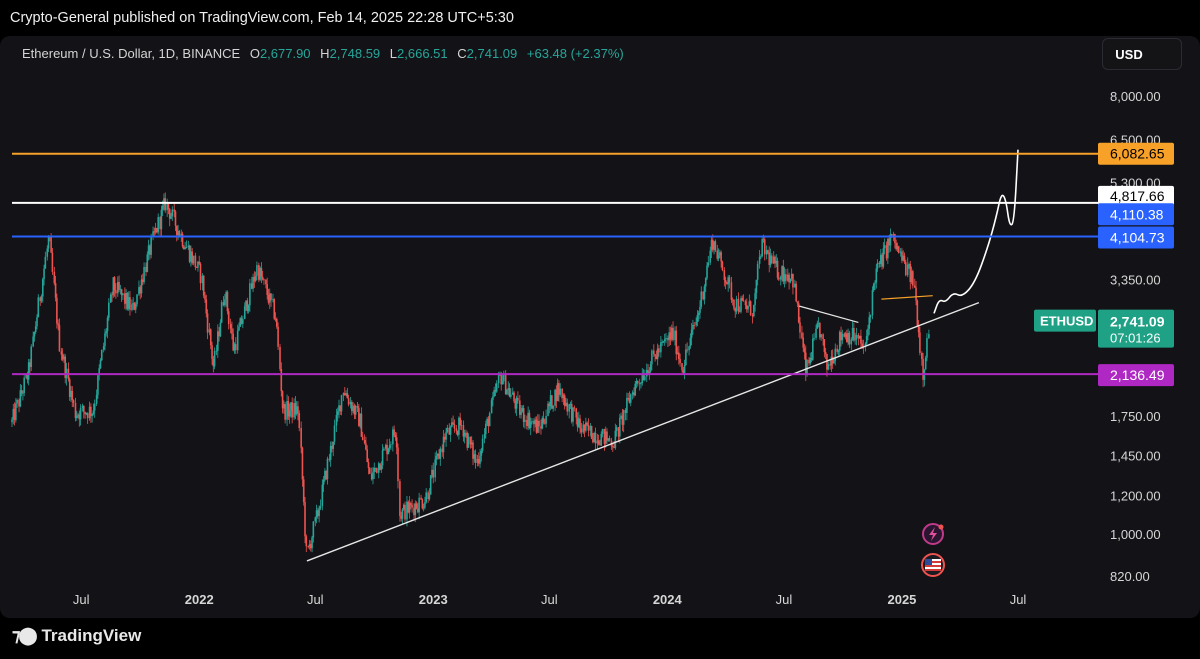 The height and width of the screenshot is (659, 1200). I want to click on tradingview-brand: ⁊⬤ TradingView, so click(76, 636).